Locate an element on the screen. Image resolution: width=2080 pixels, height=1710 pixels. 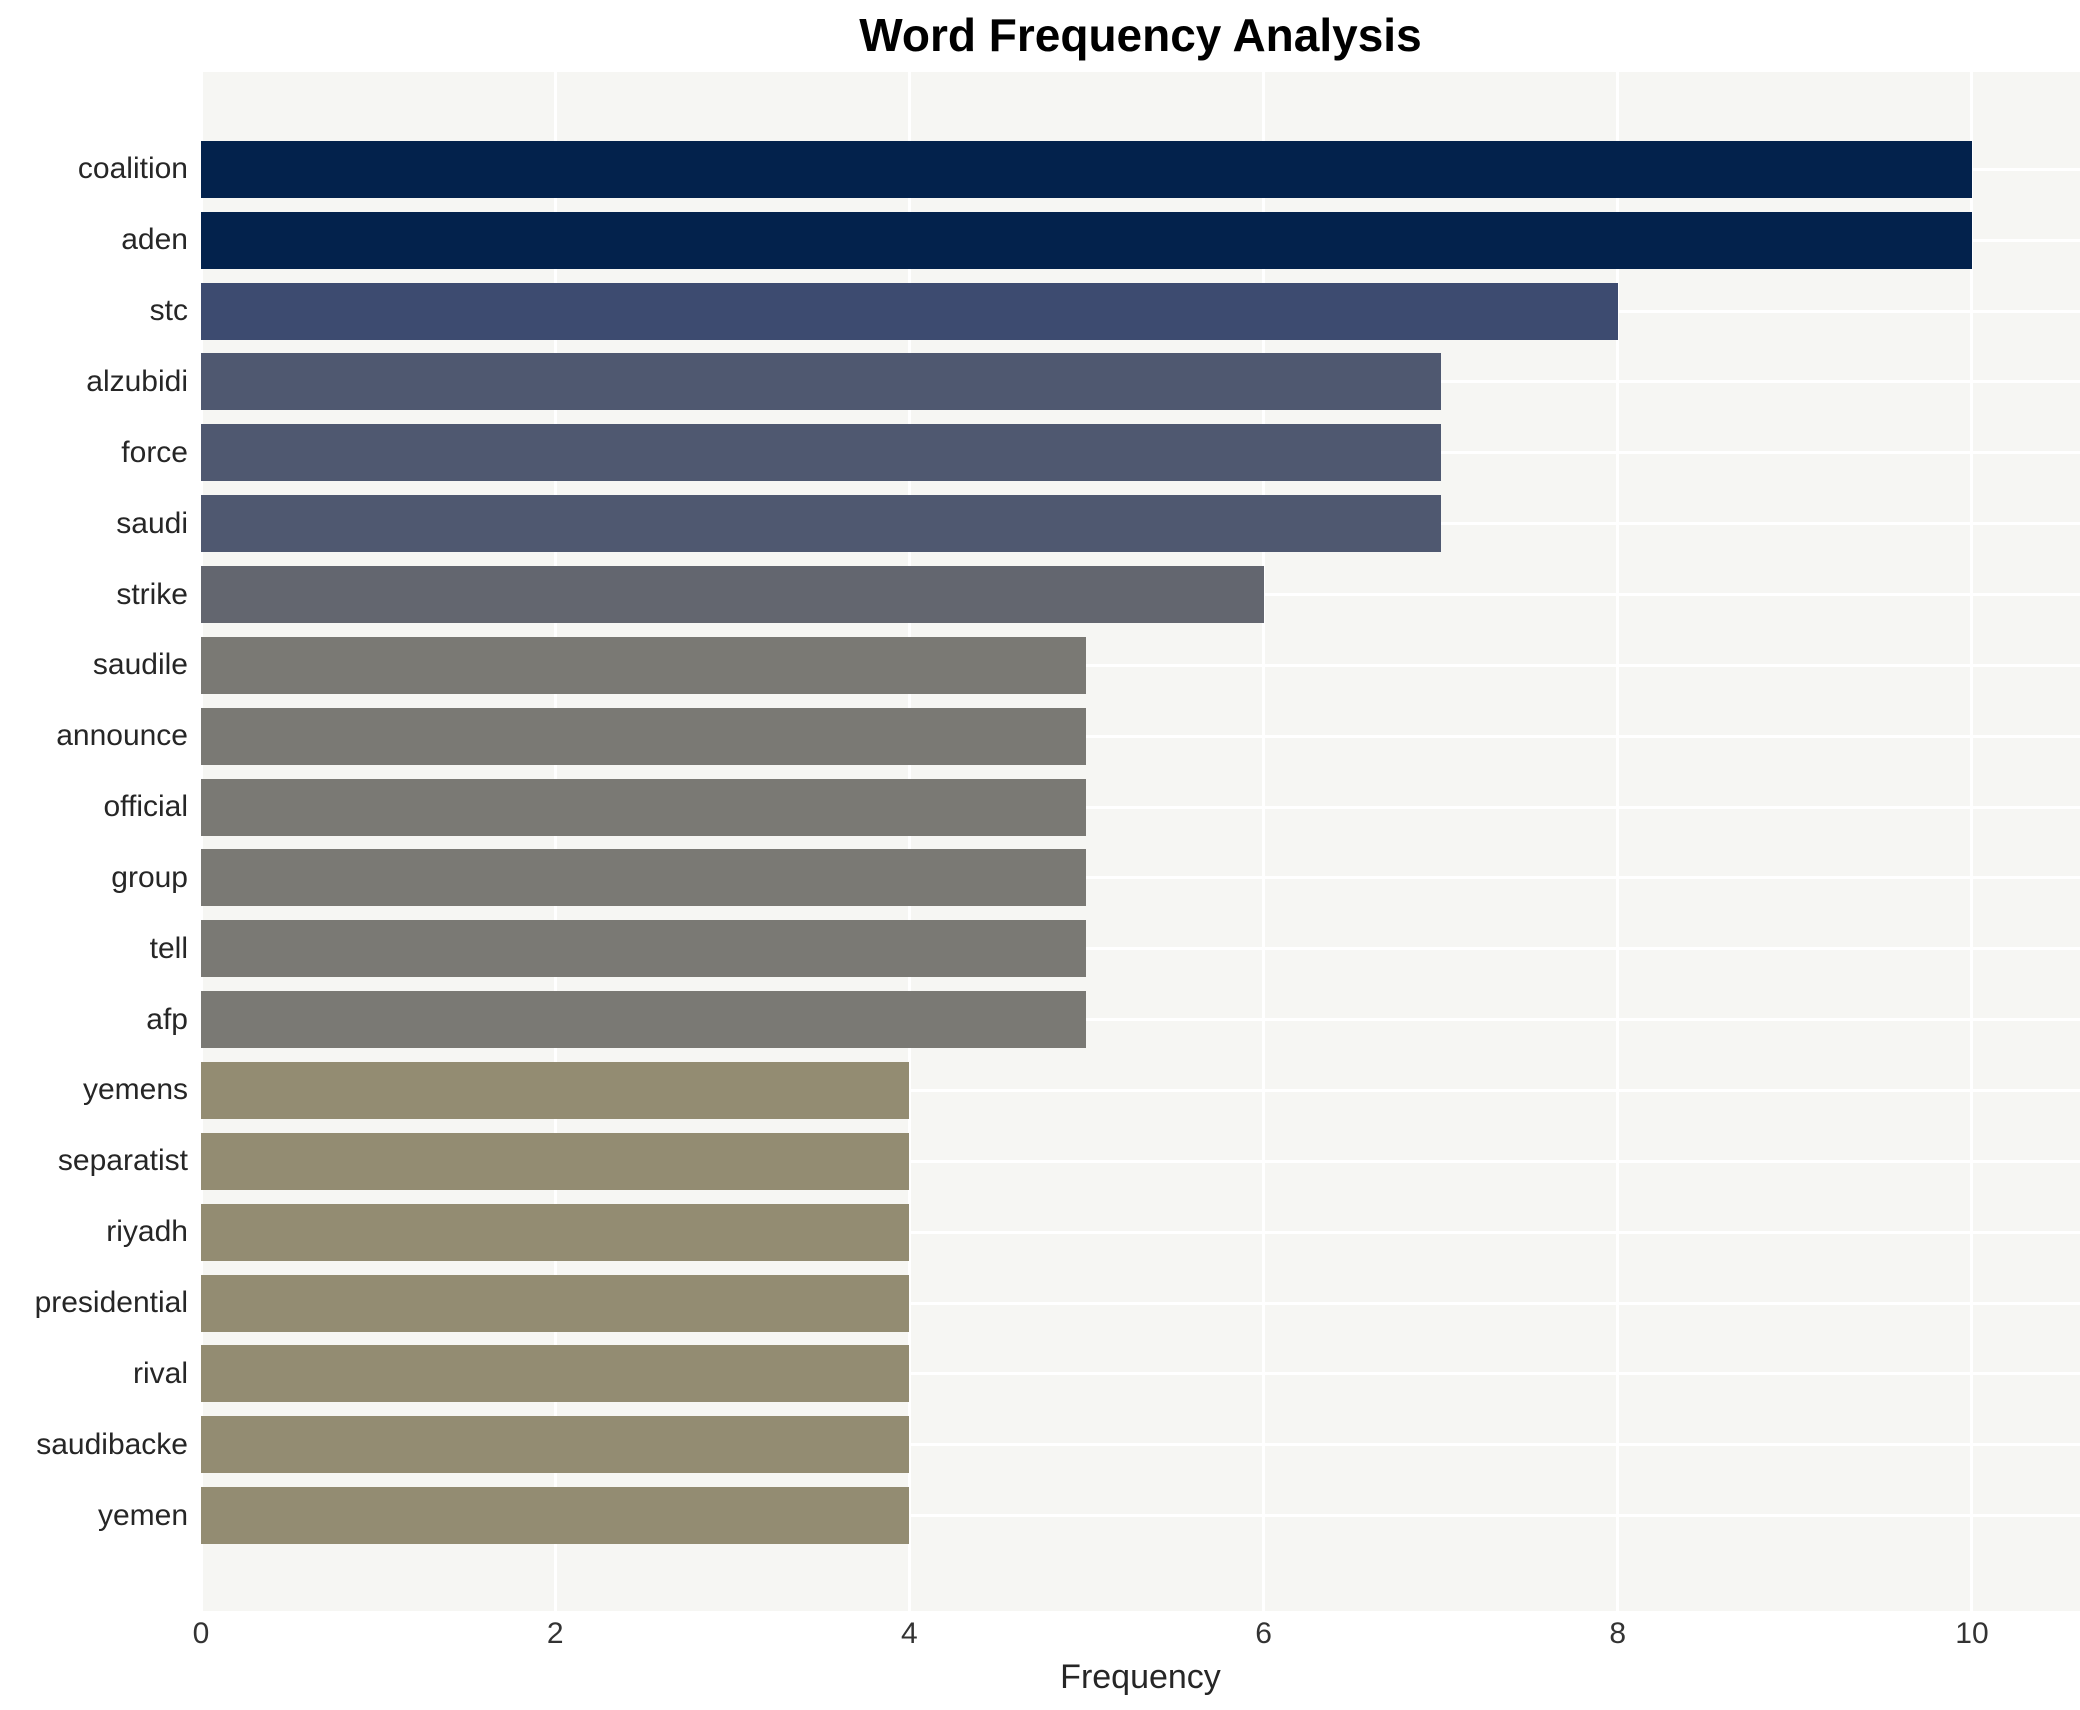
bar-aden is located at coordinates (1086, 240).